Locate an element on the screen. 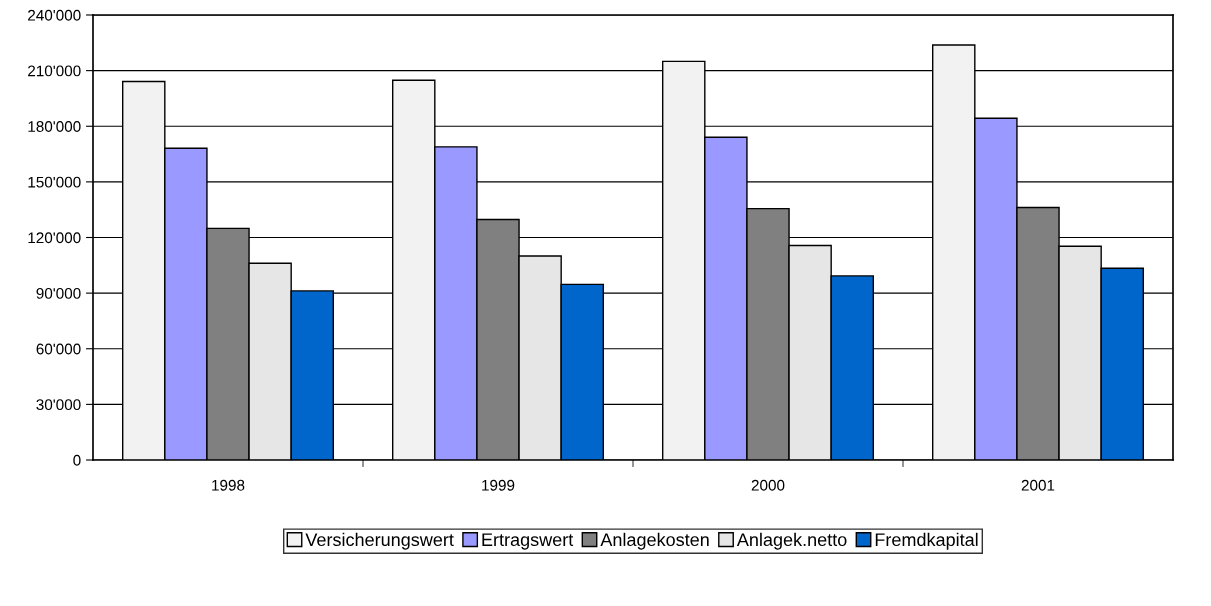 This screenshot has height=606, width=1211. y-tick-label: 180'000 is located at coordinates (54, 126).